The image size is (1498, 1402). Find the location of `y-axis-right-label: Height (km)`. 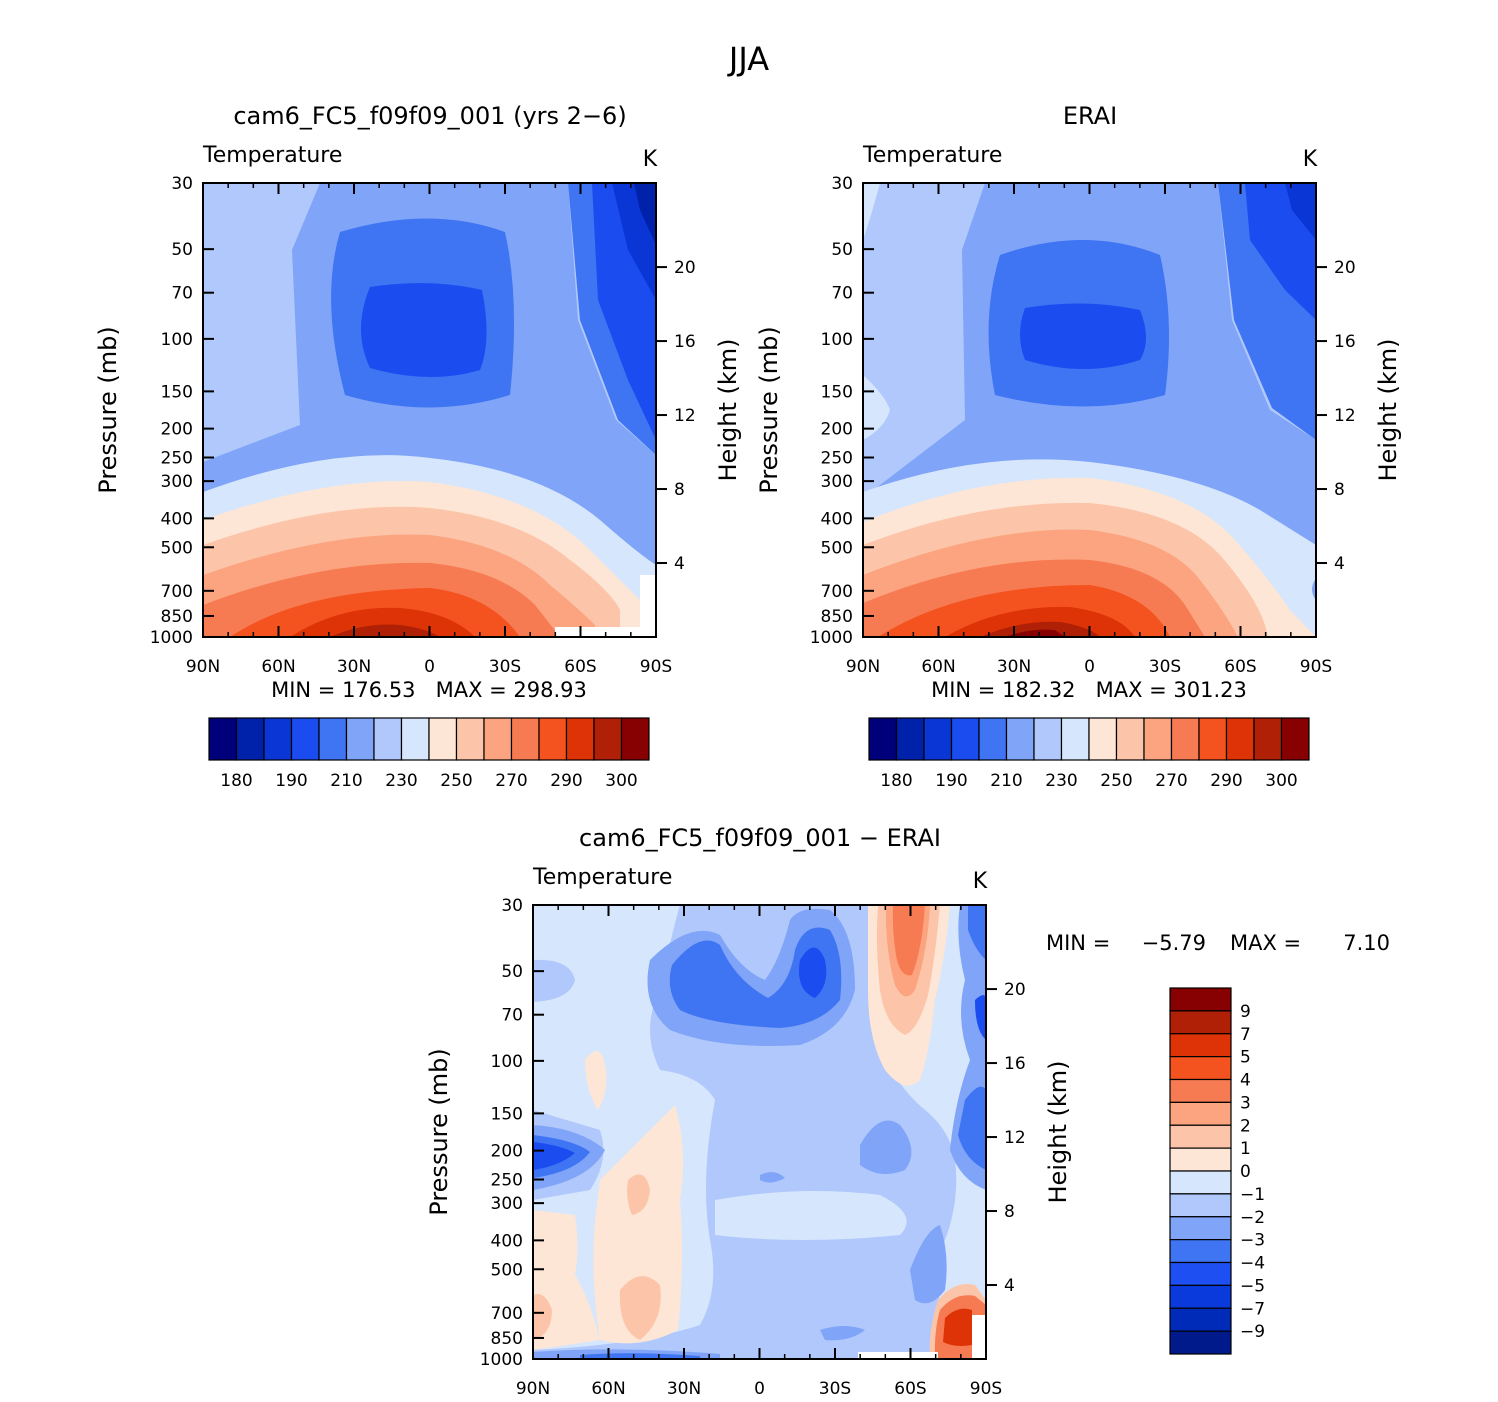

y-axis-right-label: Height (km) is located at coordinates (1058, 1132).